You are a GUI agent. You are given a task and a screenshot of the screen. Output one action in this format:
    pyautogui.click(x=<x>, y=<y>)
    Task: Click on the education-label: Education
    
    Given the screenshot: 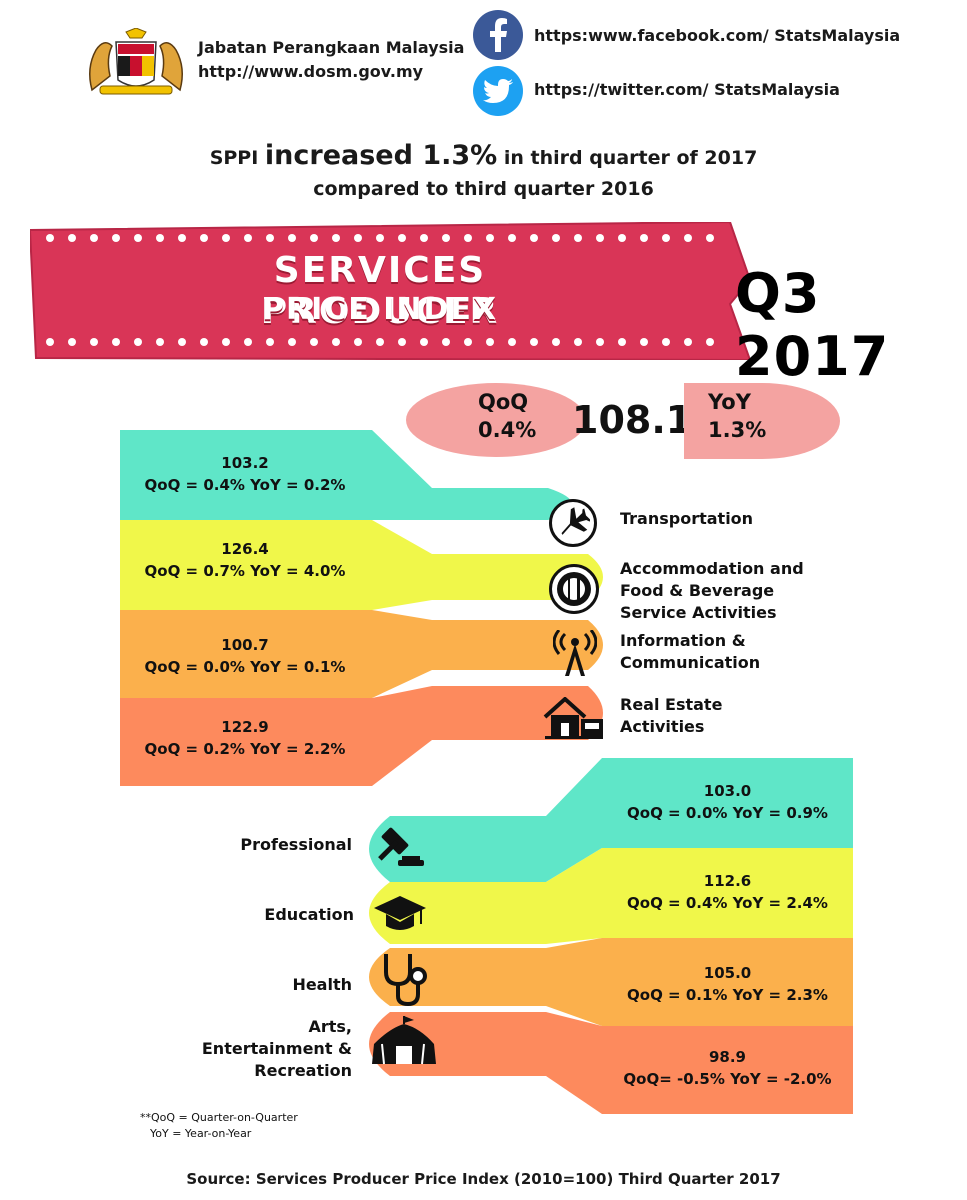 What is the action you would take?
    pyautogui.click(x=309, y=914)
    